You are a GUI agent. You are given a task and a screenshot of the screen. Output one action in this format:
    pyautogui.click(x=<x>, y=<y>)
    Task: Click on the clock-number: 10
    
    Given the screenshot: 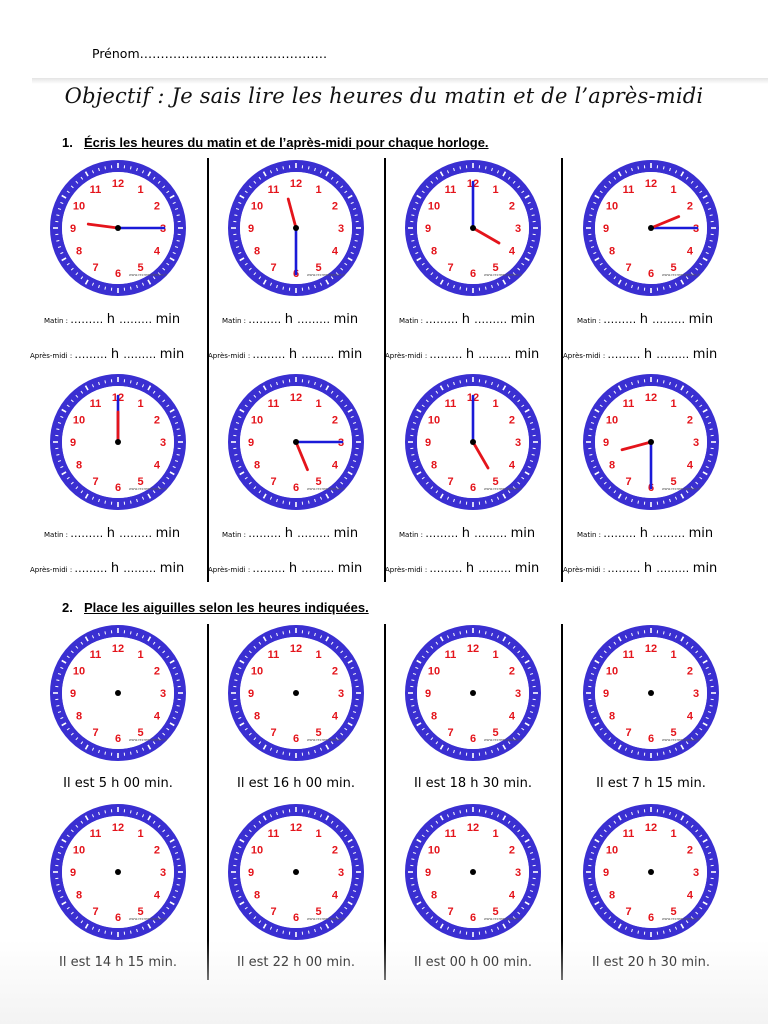 What is the action you would take?
    pyautogui.click(x=257, y=851)
    